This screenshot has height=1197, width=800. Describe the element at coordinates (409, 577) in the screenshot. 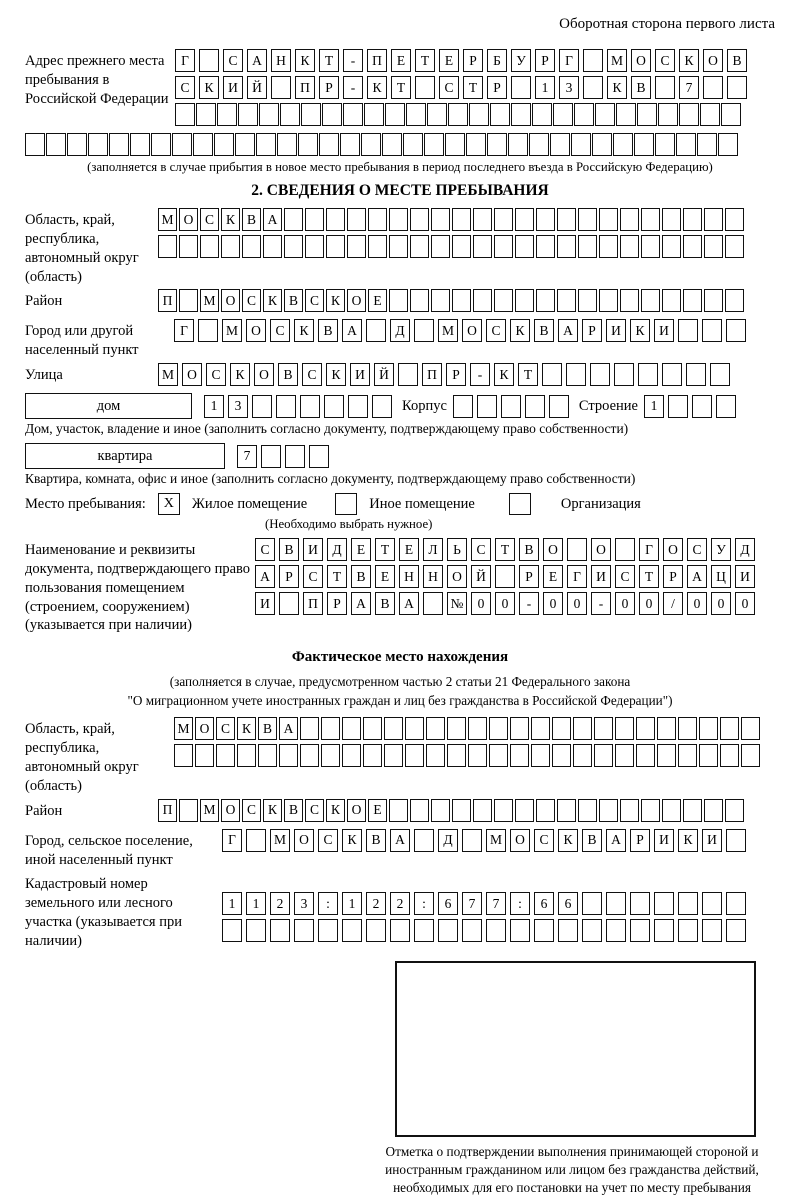

I see `char-cell: Н` at that location.